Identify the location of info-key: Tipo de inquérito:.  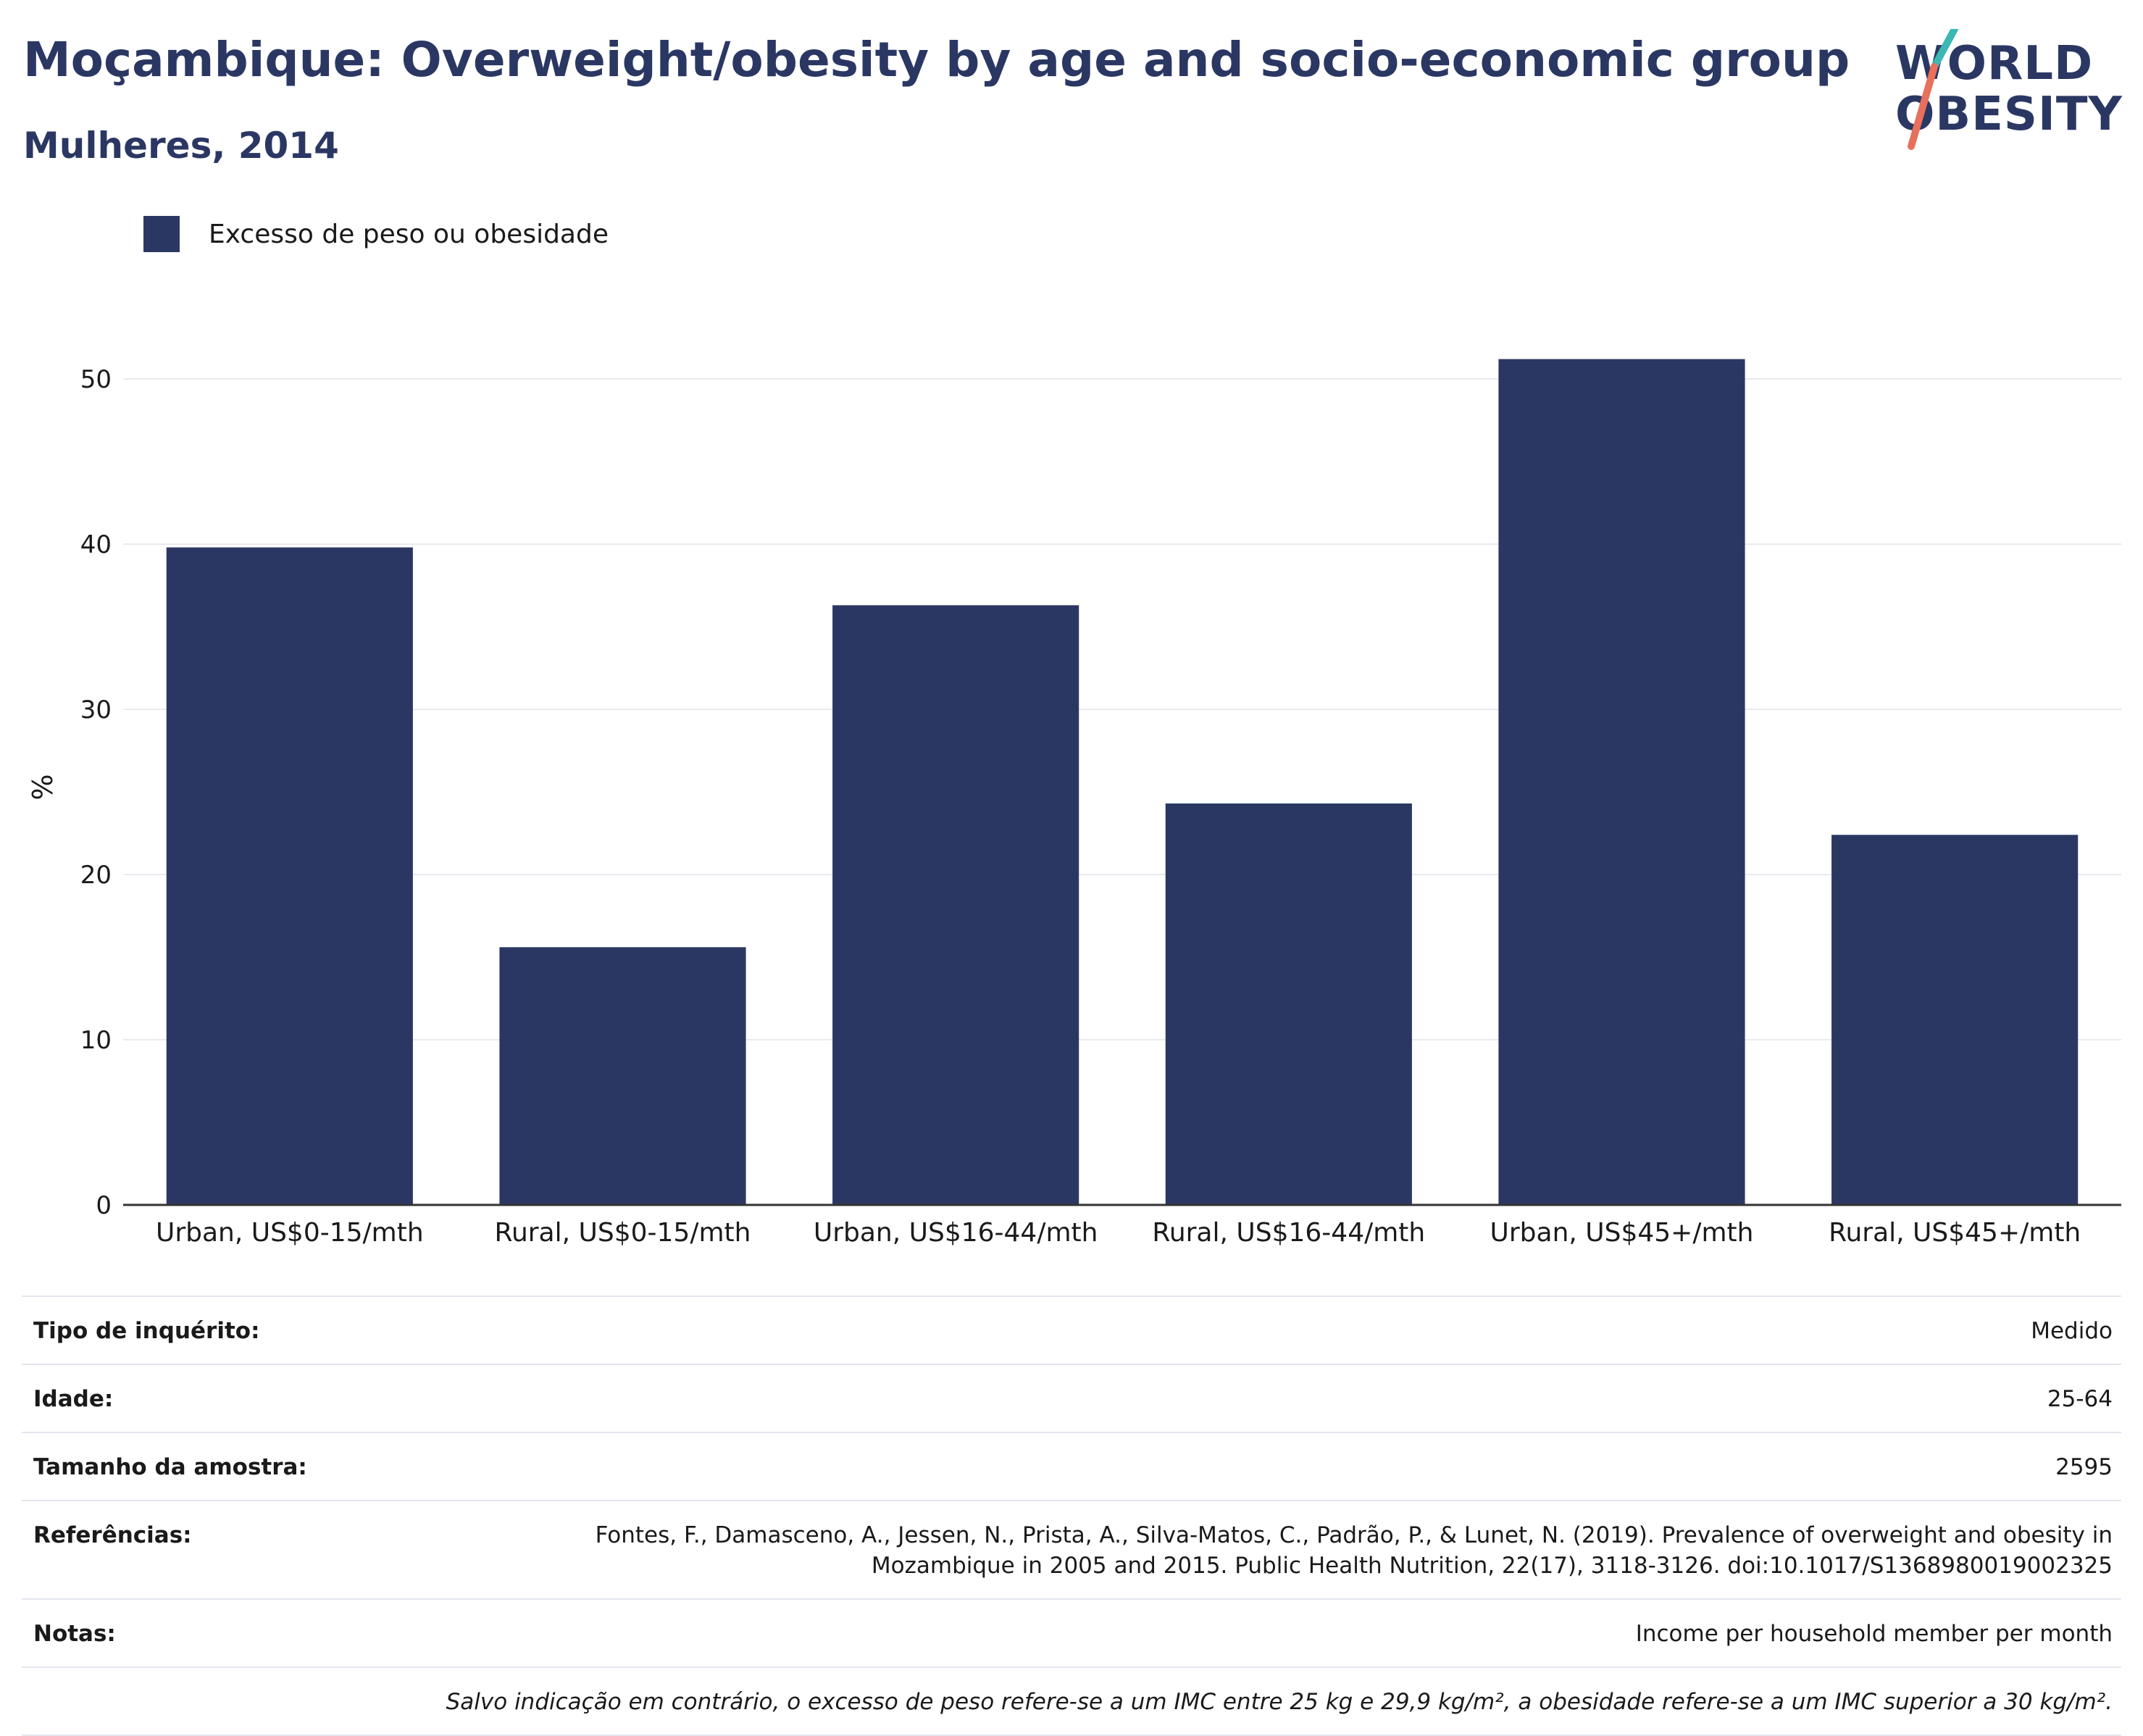
(147, 1331).